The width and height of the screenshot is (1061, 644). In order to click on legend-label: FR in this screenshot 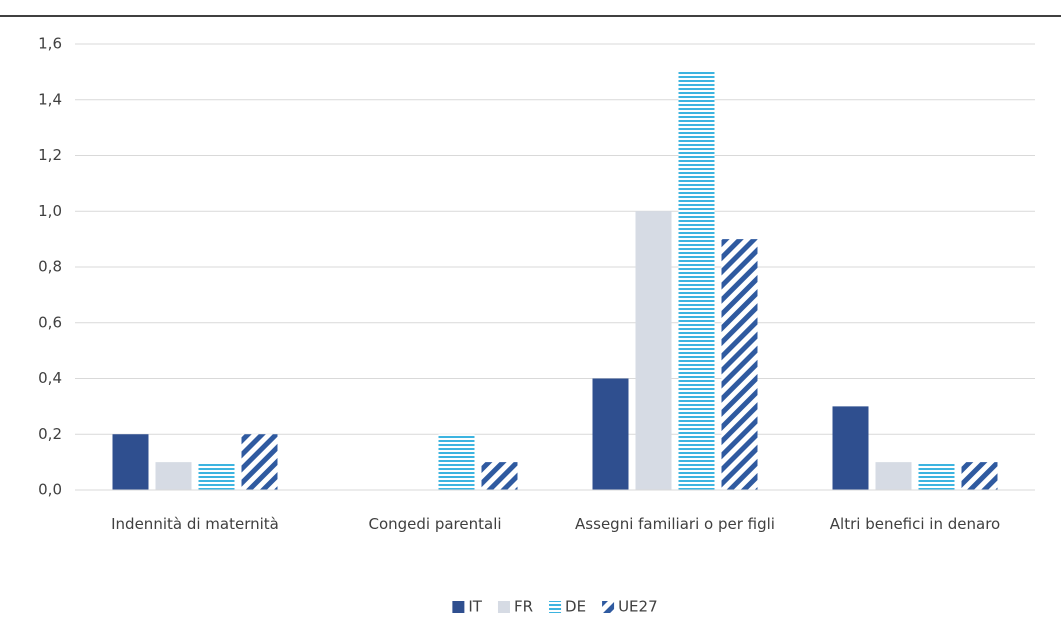, I will do `click(523, 607)`.